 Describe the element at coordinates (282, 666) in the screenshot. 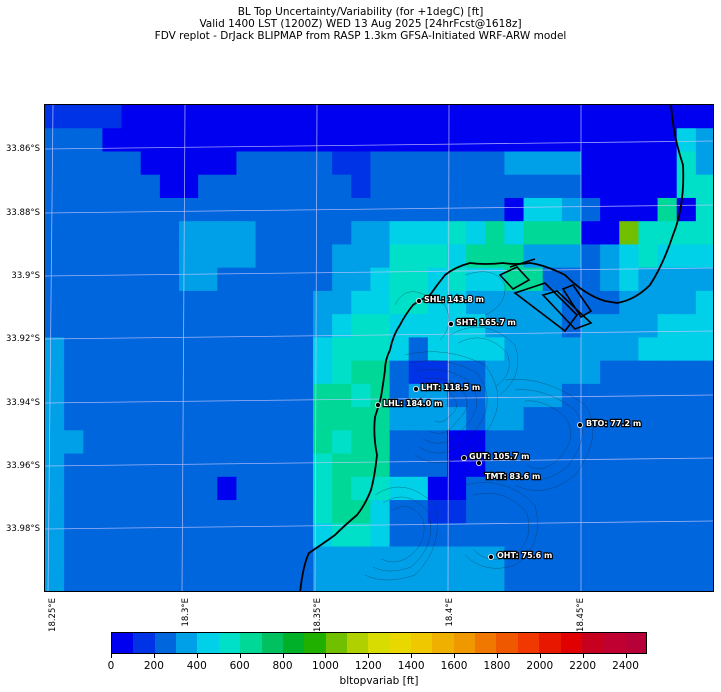

I see `colorbar-tick-label: 800` at that location.